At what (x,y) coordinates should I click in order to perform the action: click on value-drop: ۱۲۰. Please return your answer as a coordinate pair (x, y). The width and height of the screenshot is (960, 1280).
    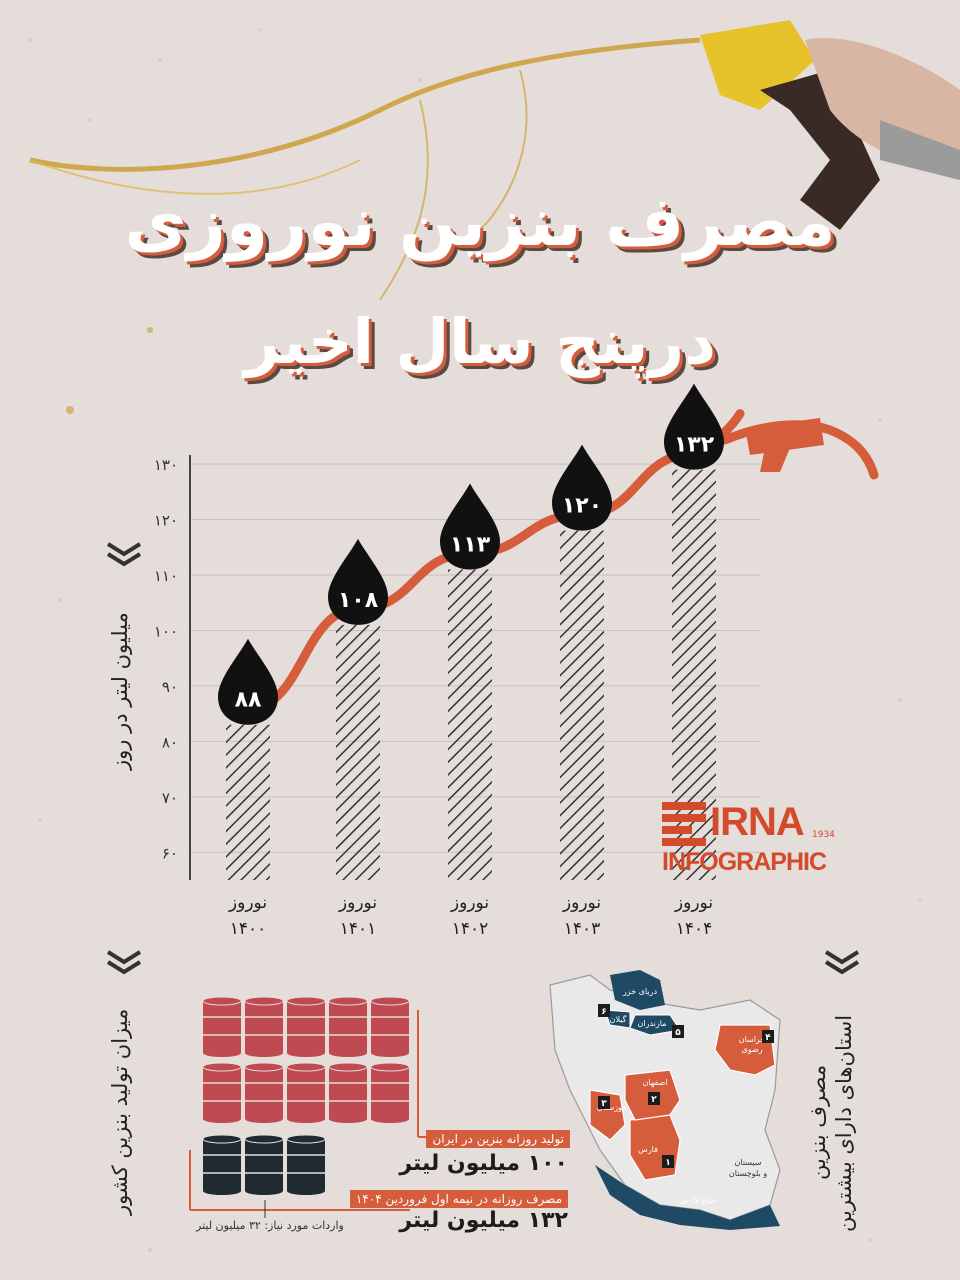
    Looking at the image, I should click on (582, 487).